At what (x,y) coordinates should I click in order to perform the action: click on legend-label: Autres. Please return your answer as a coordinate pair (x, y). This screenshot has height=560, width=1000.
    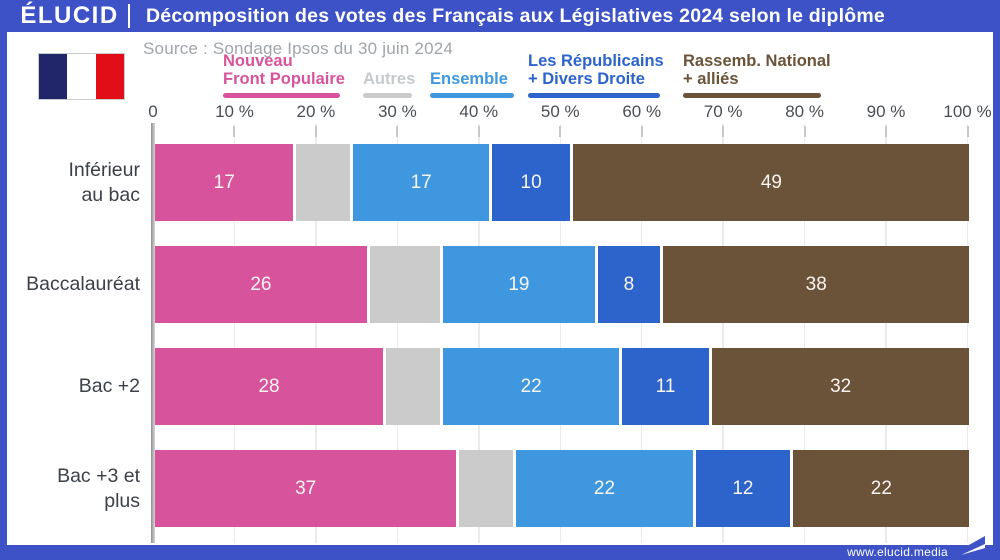
    Looking at the image, I should click on (389, 79).